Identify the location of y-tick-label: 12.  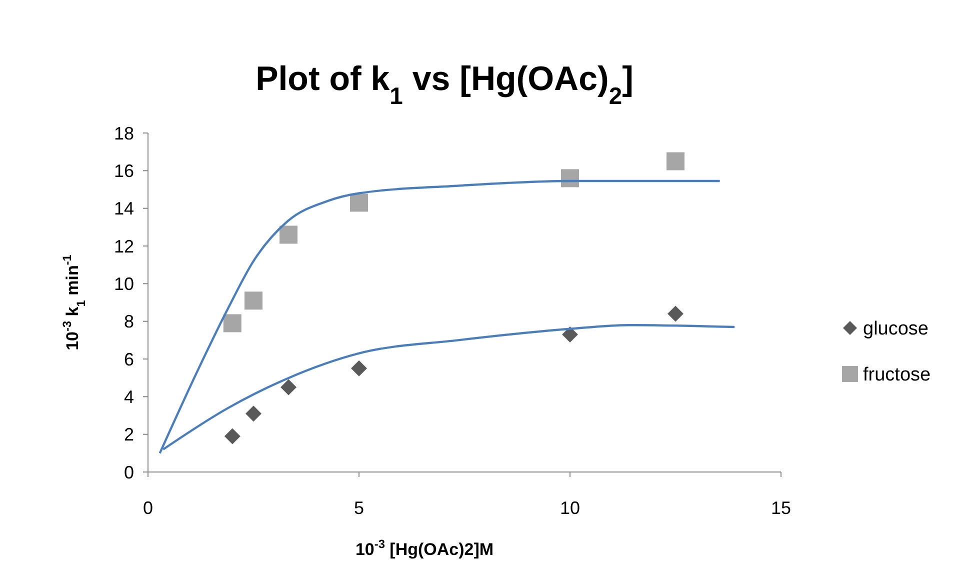
(124, 246).